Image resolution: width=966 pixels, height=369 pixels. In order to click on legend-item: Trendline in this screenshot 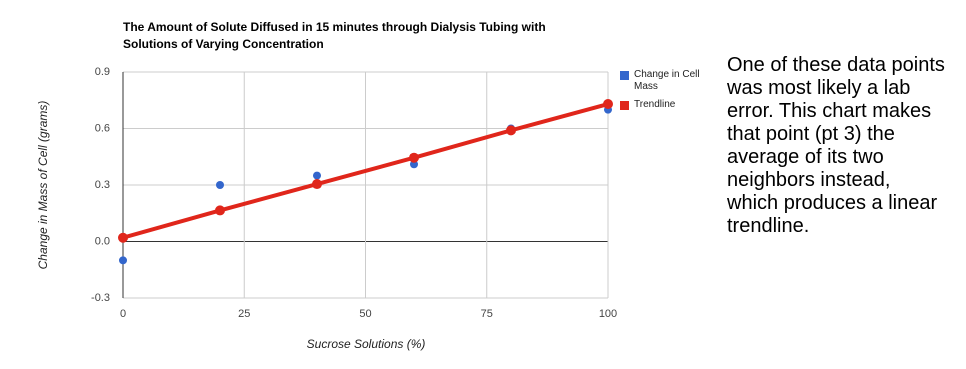, I will do `click(670, 105)`.